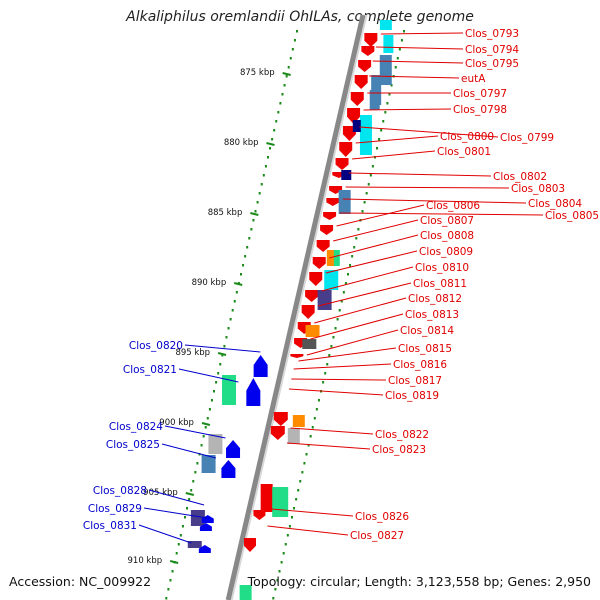 The height and width of the screenshot is (600, 600). What do you see at coordinates (399, 450) in the screenshot?
I see `gene-label: Clos_0823` at bounding box center [399, 450].